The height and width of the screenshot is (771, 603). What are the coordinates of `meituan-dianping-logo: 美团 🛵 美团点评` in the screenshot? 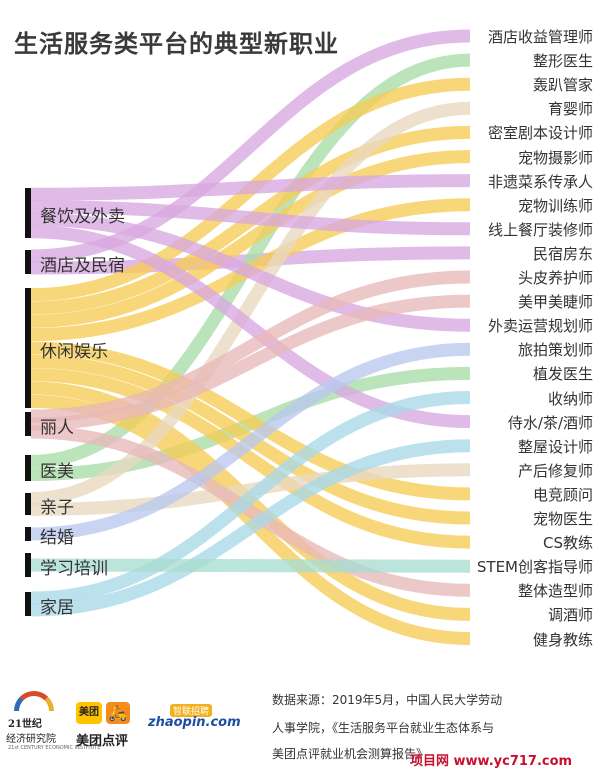 It's located at (106, 730).